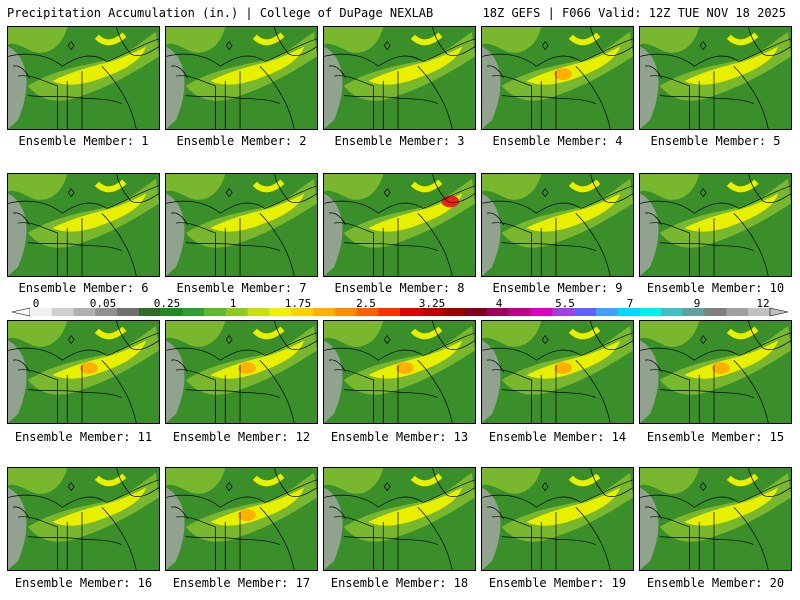 This screenshot has width=800, height=600. I want to click on ensemble-member-label: Ensemble Member: 4, so click(557, 141).